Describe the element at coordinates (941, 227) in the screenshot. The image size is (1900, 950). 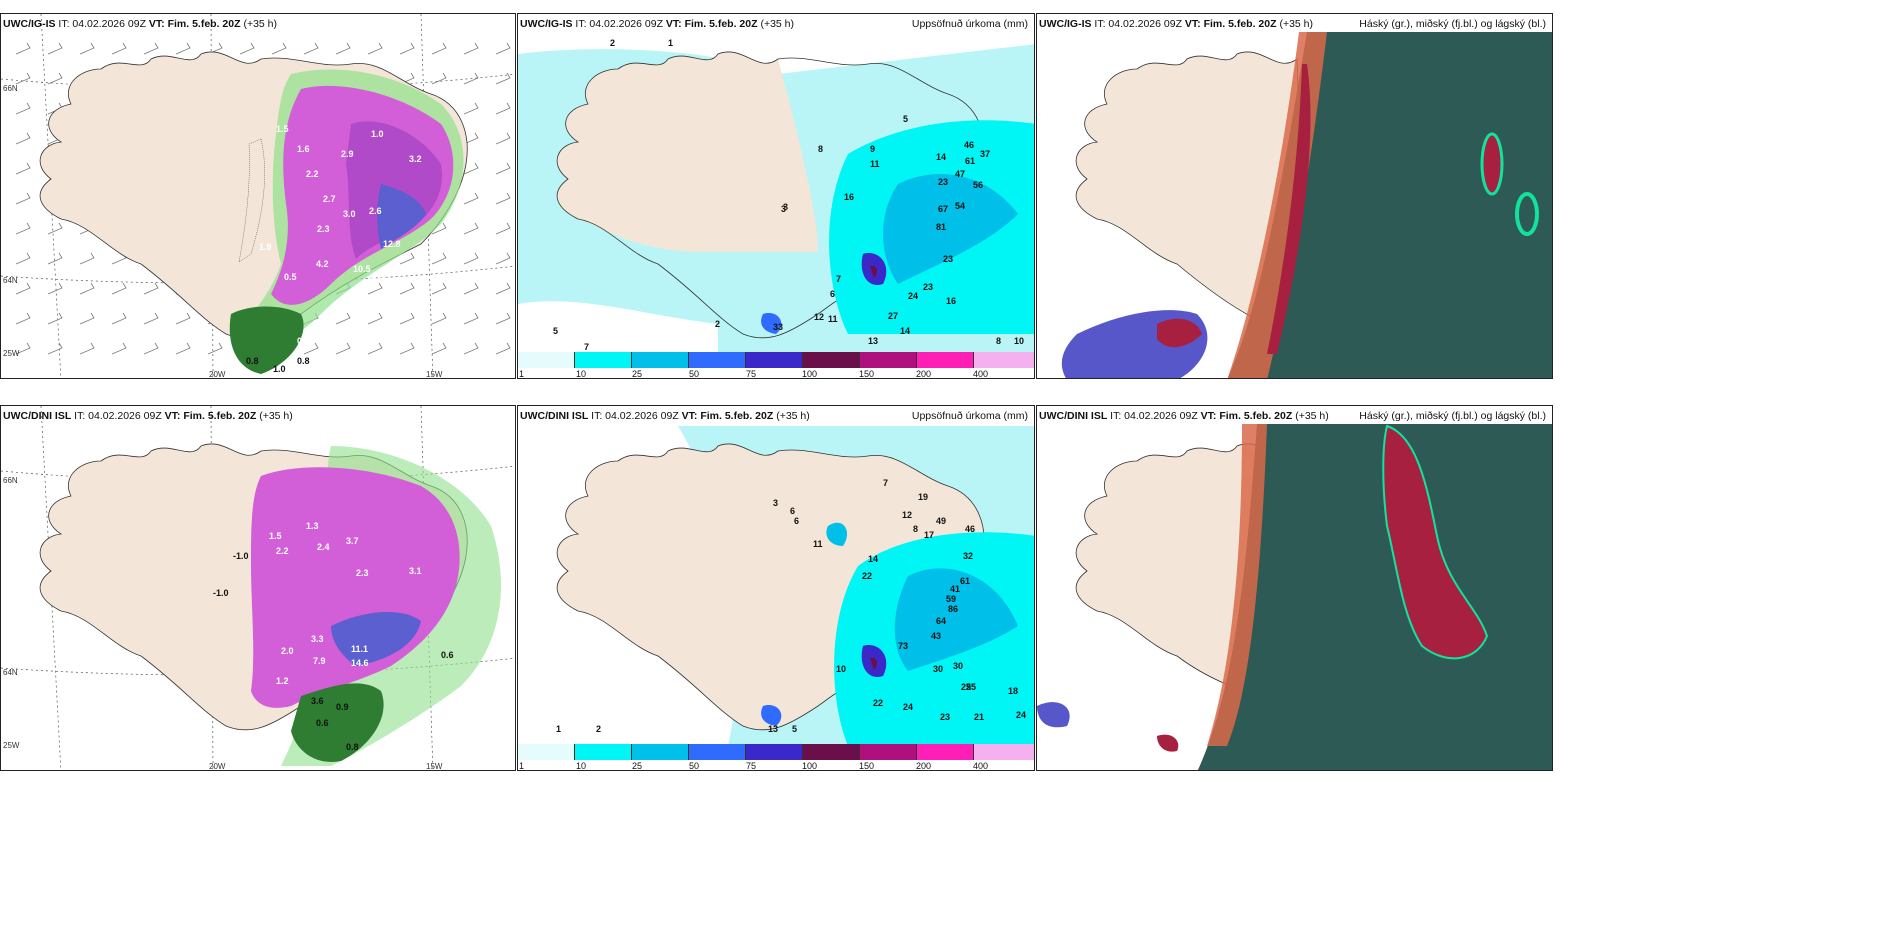
I see `value-label: 81` at that location.